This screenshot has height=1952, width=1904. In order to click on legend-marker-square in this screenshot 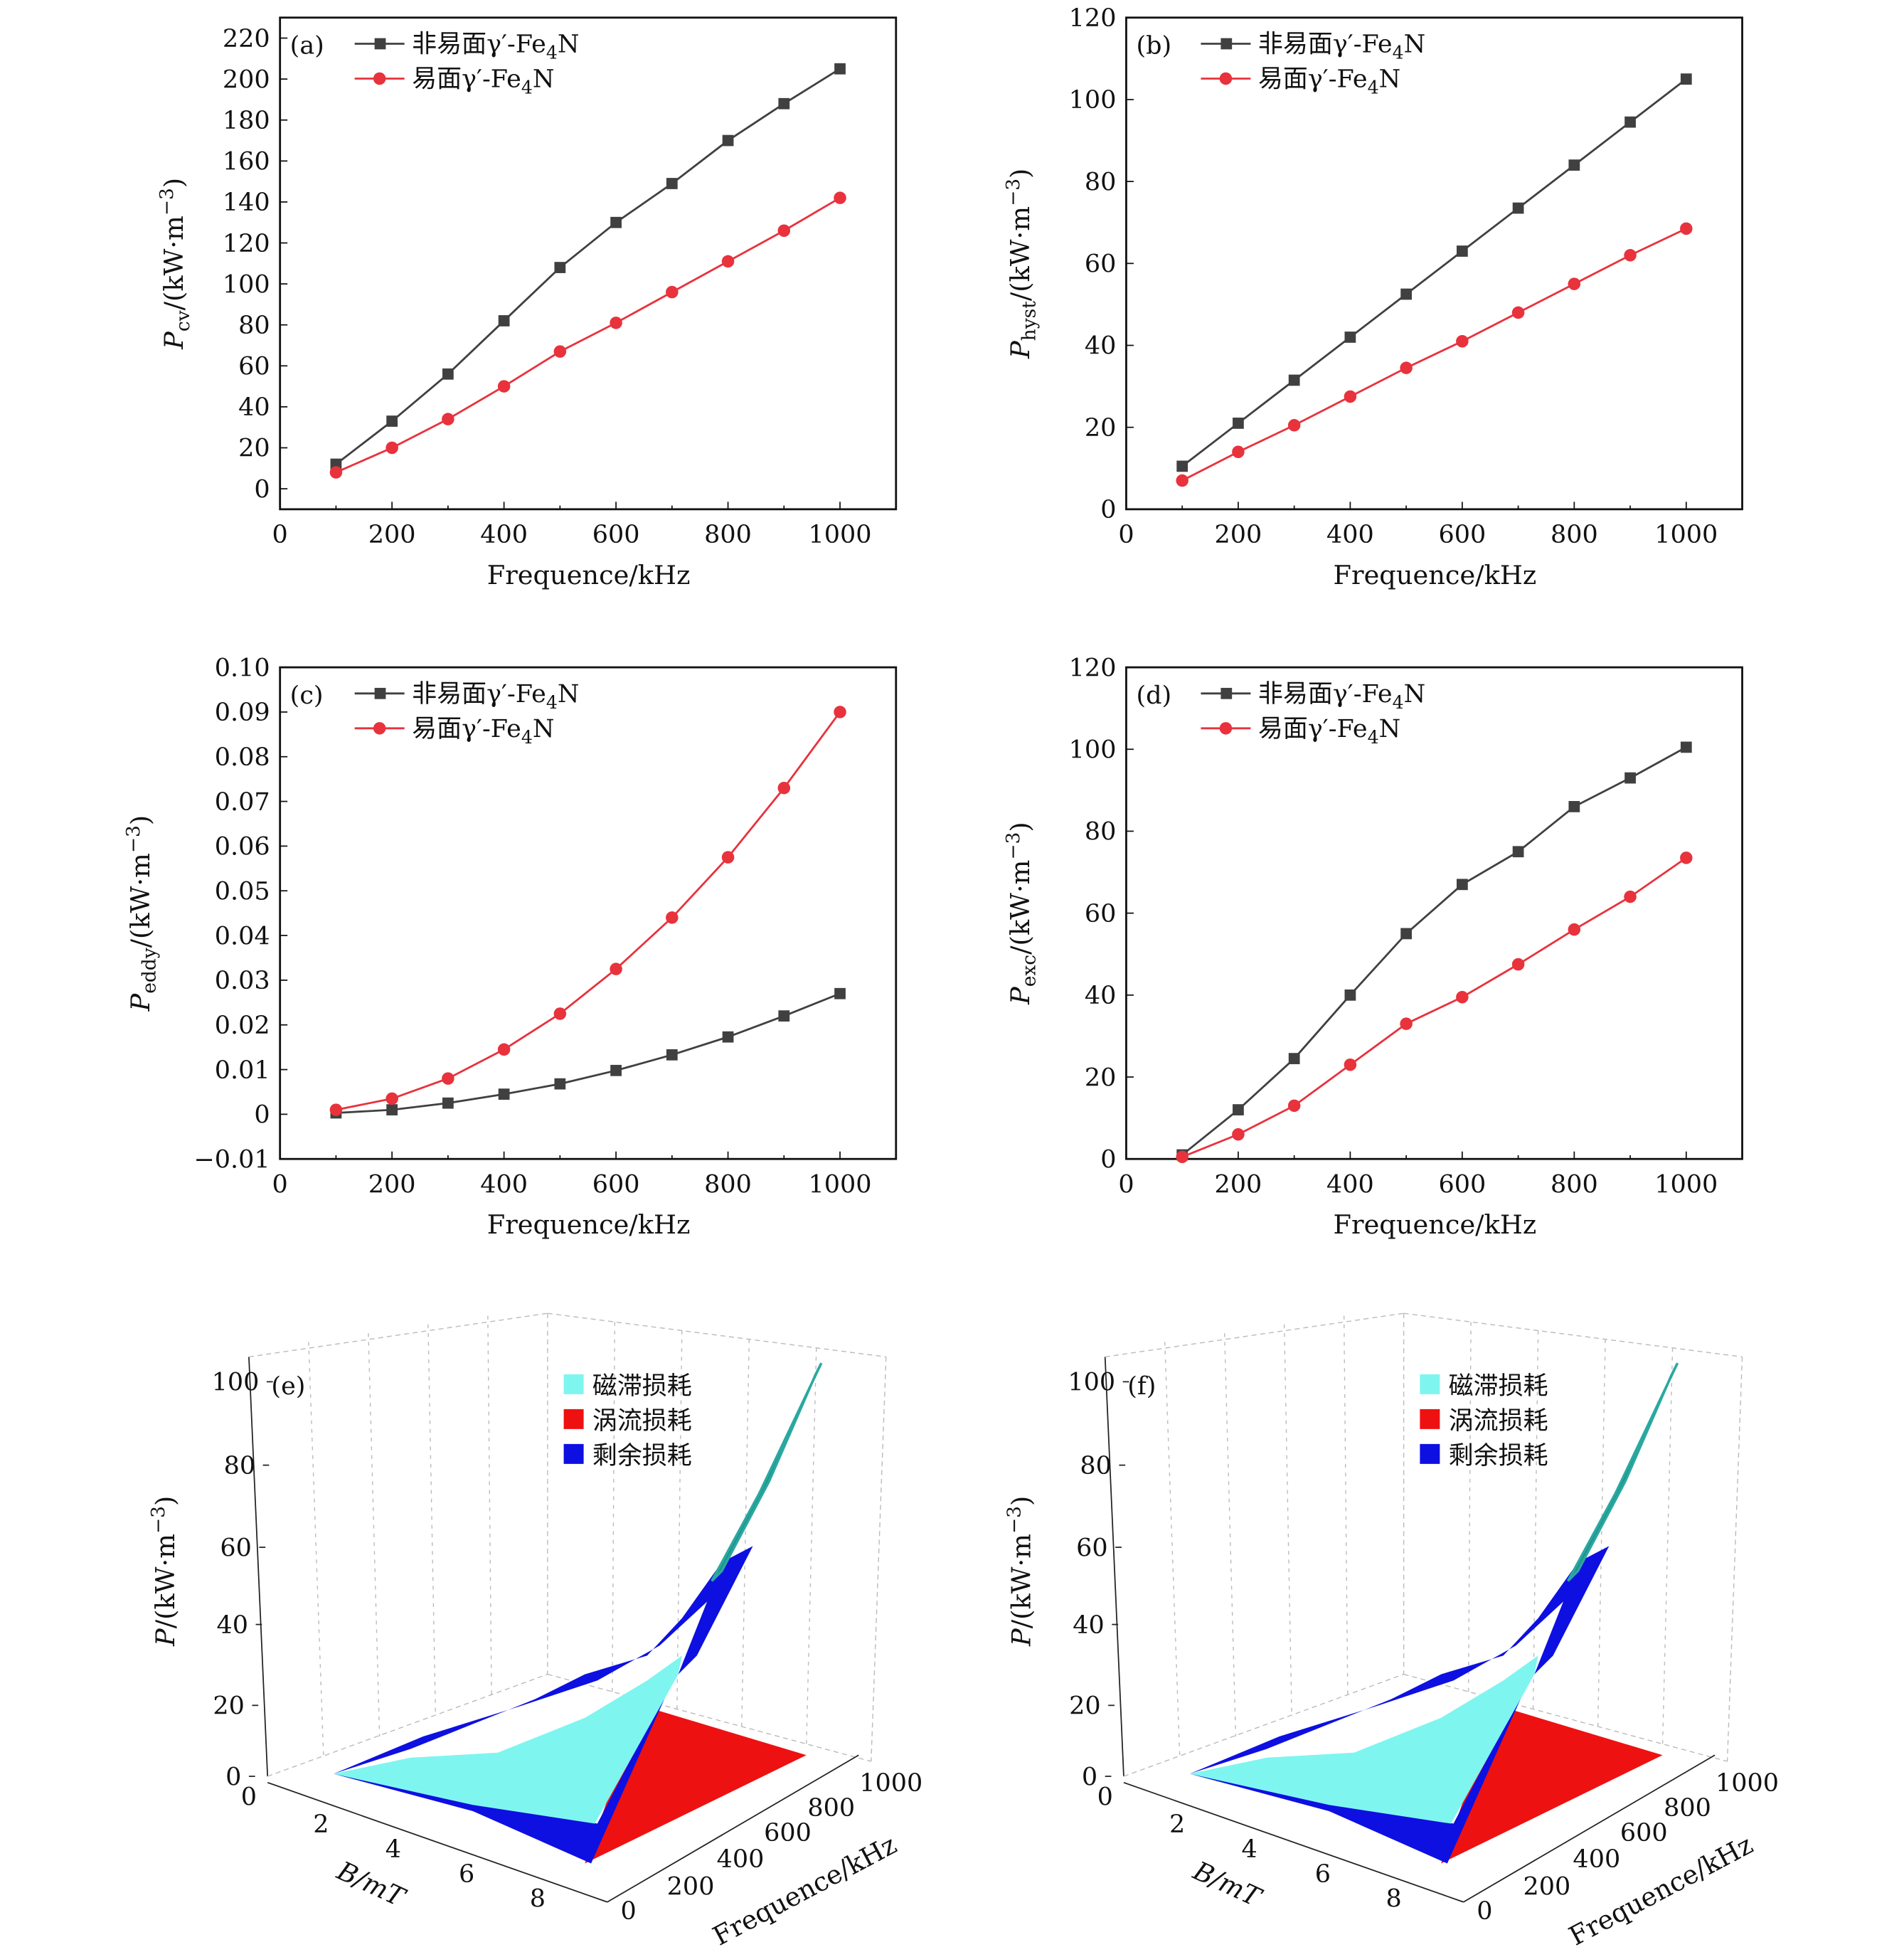, I will do `click(380, 693)`.